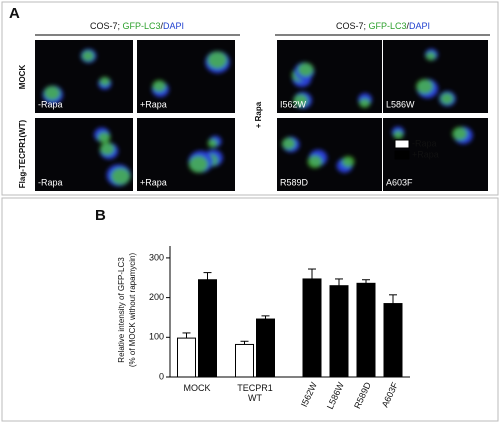 This screenshot has width=500, height=423. I want to click on image-label: I562W, so click(293, 104).